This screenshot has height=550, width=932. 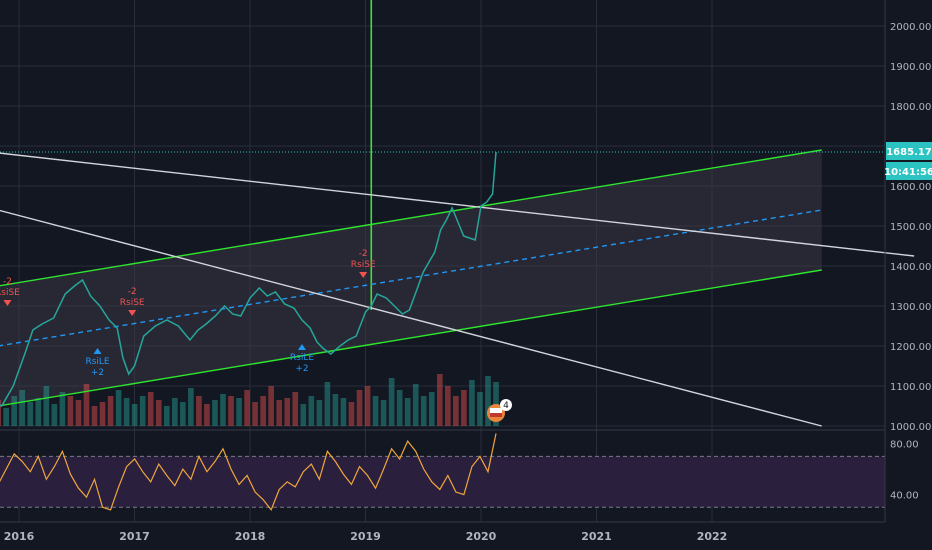 What do you see at coordinates (496, 412) in the screenshot?
I see `flag-icon-body` at bounding box center [496, 412].